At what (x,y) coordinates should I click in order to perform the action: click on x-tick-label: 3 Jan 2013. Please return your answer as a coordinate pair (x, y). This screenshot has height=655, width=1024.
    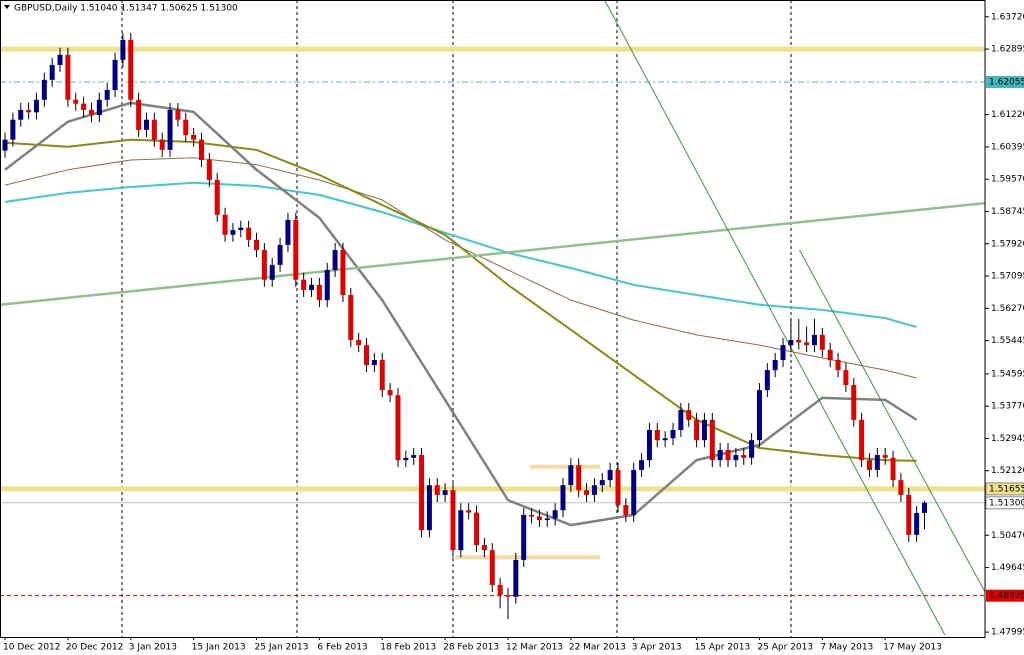
    Looking at the image, I should click on (153, 648).